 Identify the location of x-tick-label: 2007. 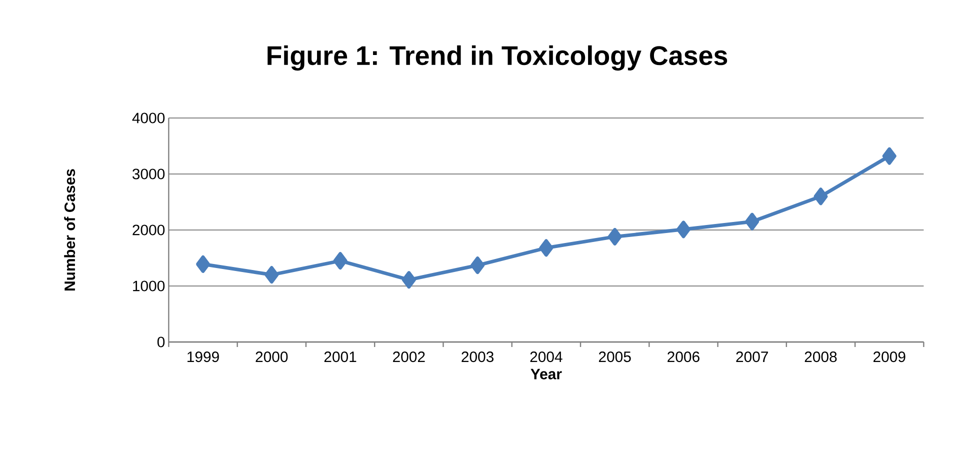
(752, 357).